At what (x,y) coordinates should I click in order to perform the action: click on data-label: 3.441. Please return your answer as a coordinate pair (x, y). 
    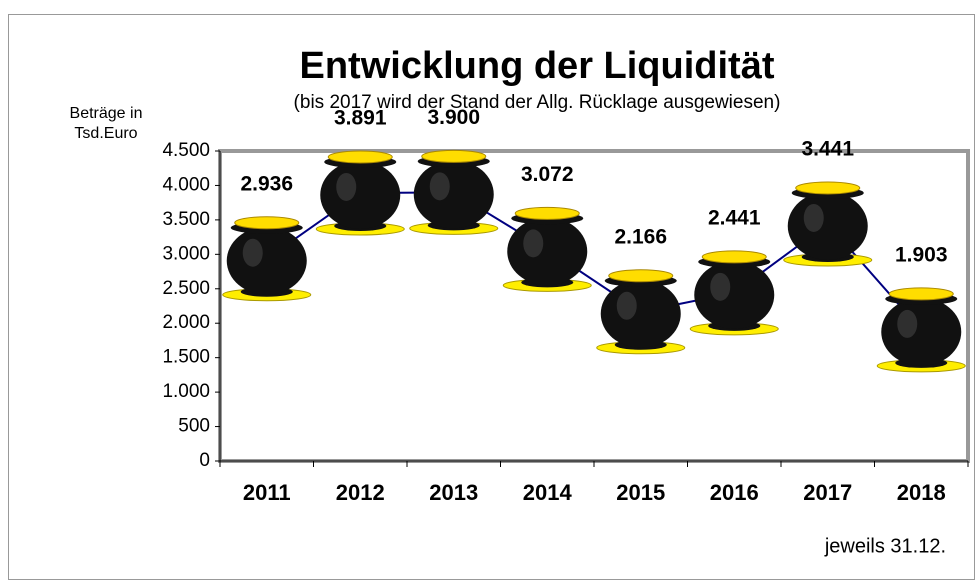
    Looking at the image, I should click on (827, 149).